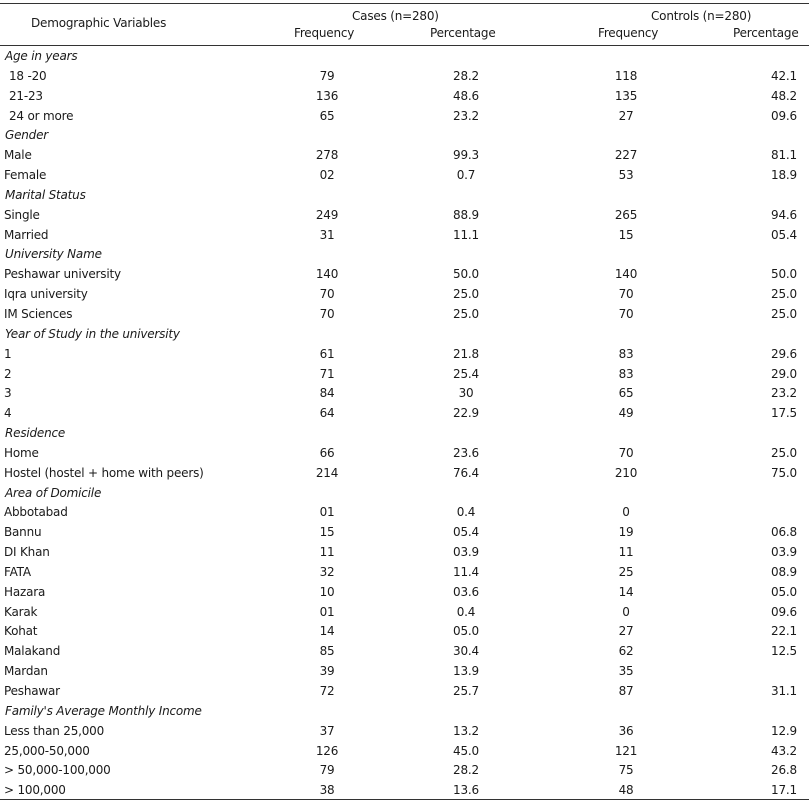 The width and height of the screenshot is (809, 805). I want to click on controls-percentage: 31.1, so click(784, 691).